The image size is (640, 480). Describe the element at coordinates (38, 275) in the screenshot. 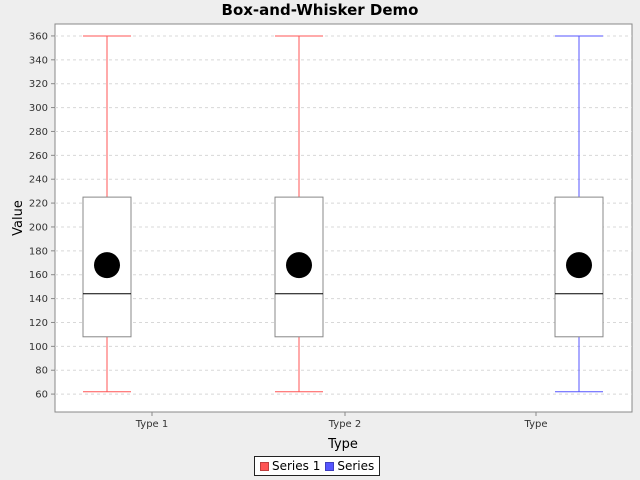

I see `y-tick-label: 160` at that location.